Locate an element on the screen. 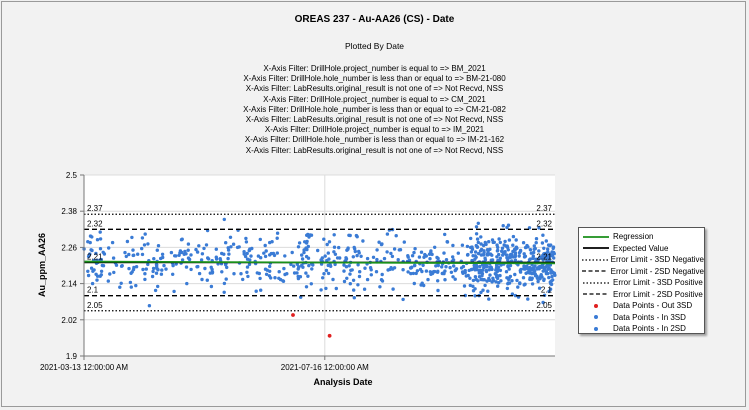 This screenshot has height=410, width=749. legend-label: Error Limit - 3SD Positive is located at coordinates (658, 283).